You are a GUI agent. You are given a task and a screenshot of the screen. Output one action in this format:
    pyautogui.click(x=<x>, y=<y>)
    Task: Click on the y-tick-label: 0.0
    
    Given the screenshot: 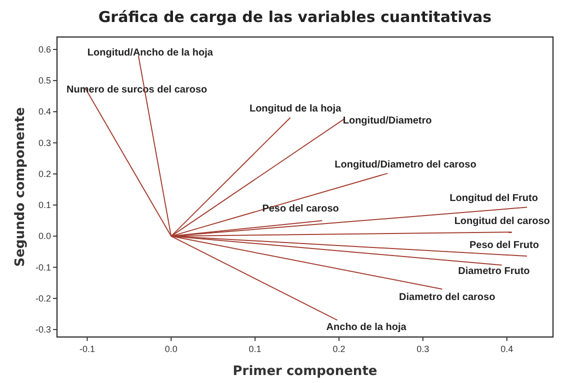 What is the action you would take?
    pyautogui.click(x=44, y=236)
    